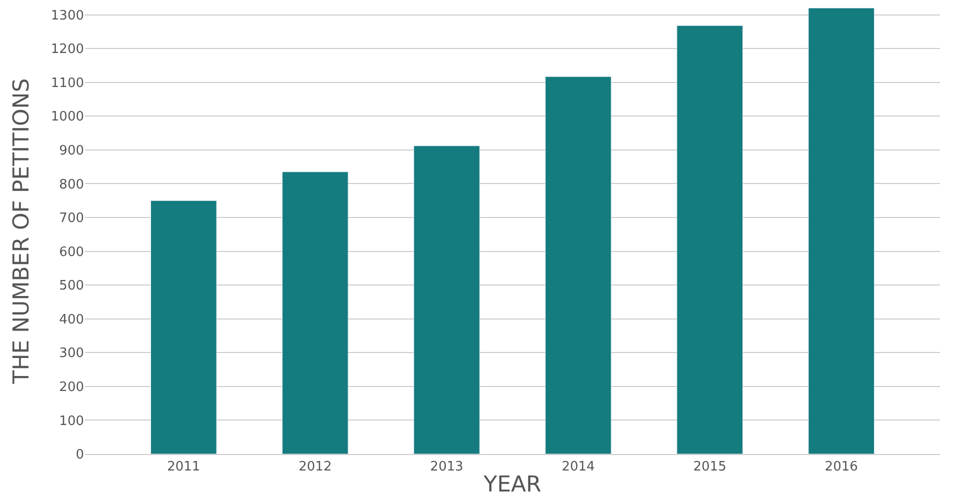 The image size is (960, 500). I want to click on x-tick-label: 2012, so click(315, 467).